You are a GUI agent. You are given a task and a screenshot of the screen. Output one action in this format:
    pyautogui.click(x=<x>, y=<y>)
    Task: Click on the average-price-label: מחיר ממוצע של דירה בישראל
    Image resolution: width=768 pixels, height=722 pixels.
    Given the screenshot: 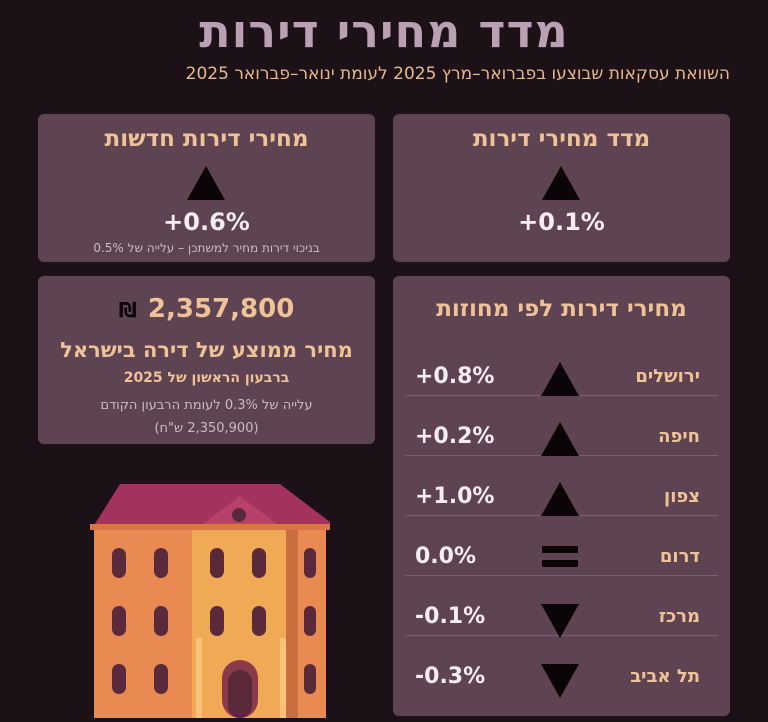 What is the action you would take?
    pyautogui.click(x=206, y=350)
    